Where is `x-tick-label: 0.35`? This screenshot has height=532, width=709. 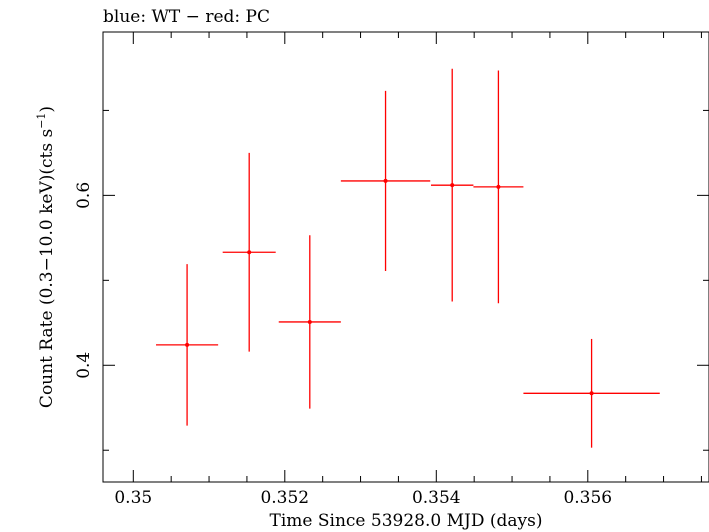 x-tick-label: 0.35 is located at coordinates (133, 498).